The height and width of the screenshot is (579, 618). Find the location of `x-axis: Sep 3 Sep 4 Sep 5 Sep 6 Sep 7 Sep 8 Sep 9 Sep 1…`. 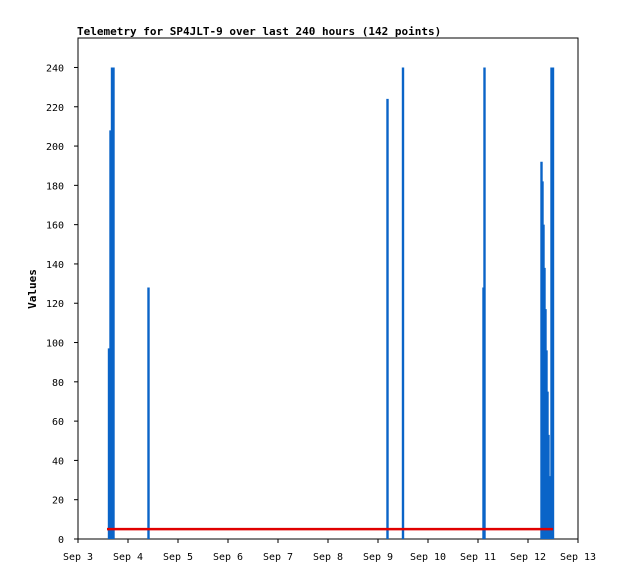

x-axis: Sep 3 Sep 4 Sep 5 Sep 6 Sep 7 Sep 8 Sep 9 Sep 1… is located at coordinates (329, 551).